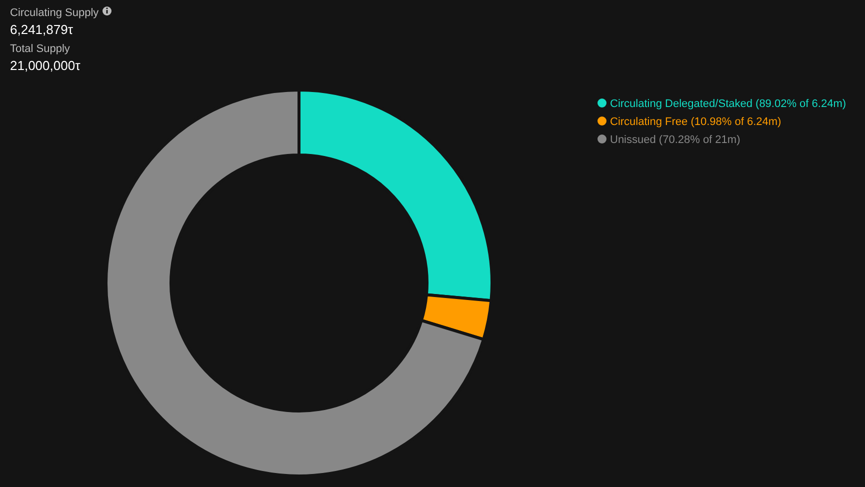  I want to click on text: Total Supply, so click(40, 49).